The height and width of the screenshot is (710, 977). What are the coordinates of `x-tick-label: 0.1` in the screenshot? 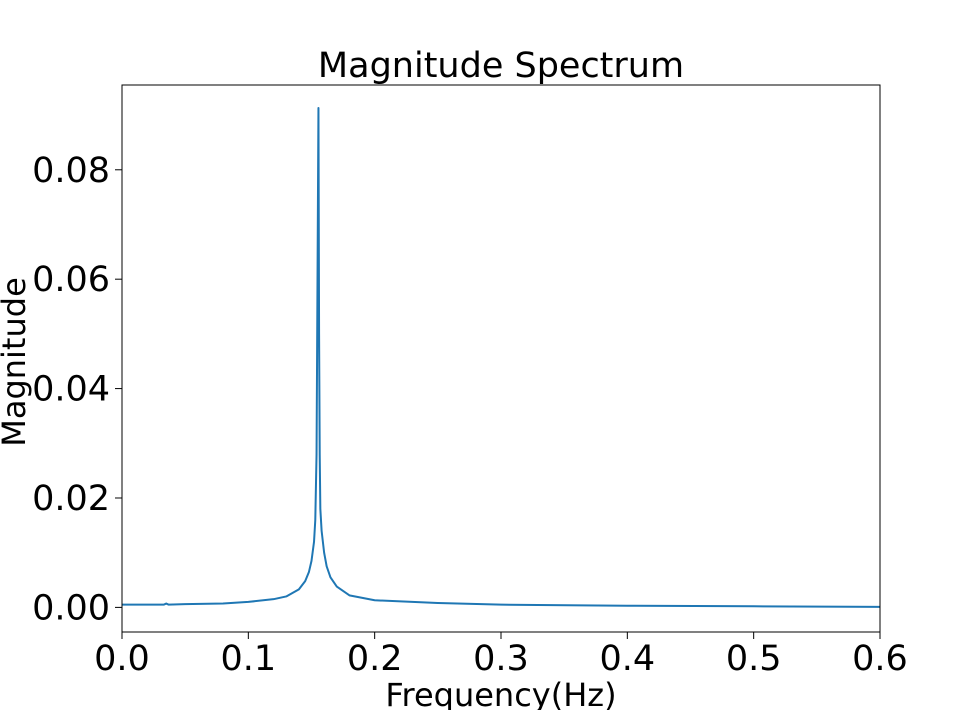 It's located at (248, 659).